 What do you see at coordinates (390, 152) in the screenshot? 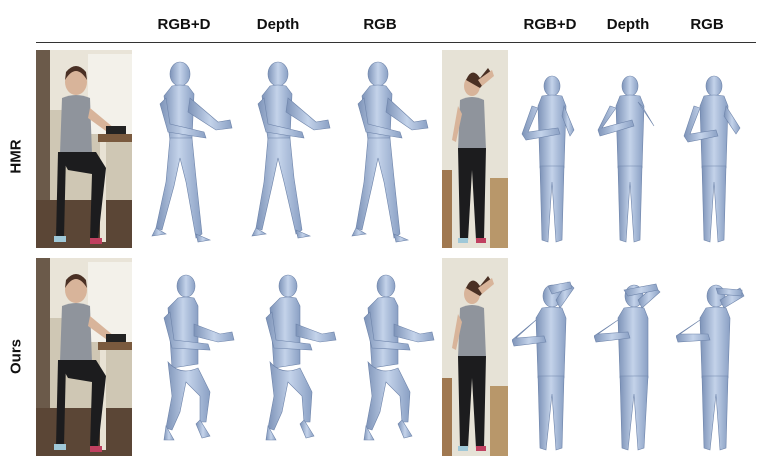
I see `mesh-hmr-rgb-left` at bounding box center [390, 152].